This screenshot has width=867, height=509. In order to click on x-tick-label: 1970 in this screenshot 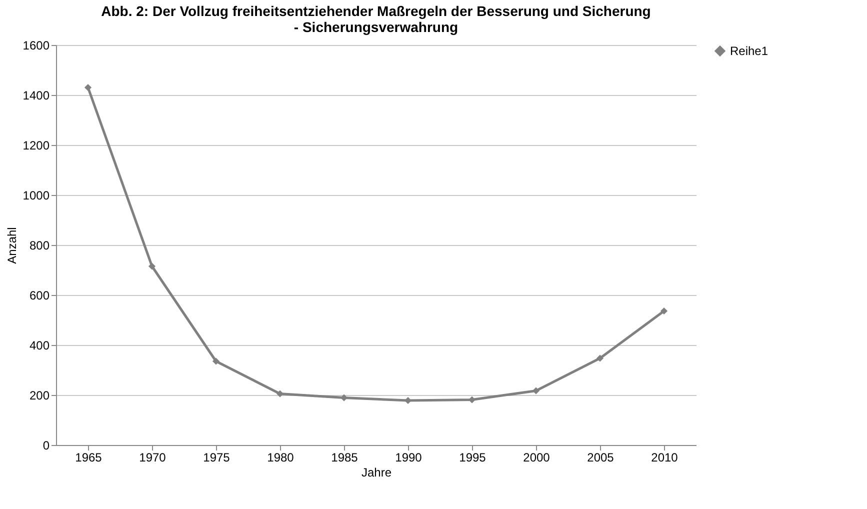, I will do `click(152, 457)`.